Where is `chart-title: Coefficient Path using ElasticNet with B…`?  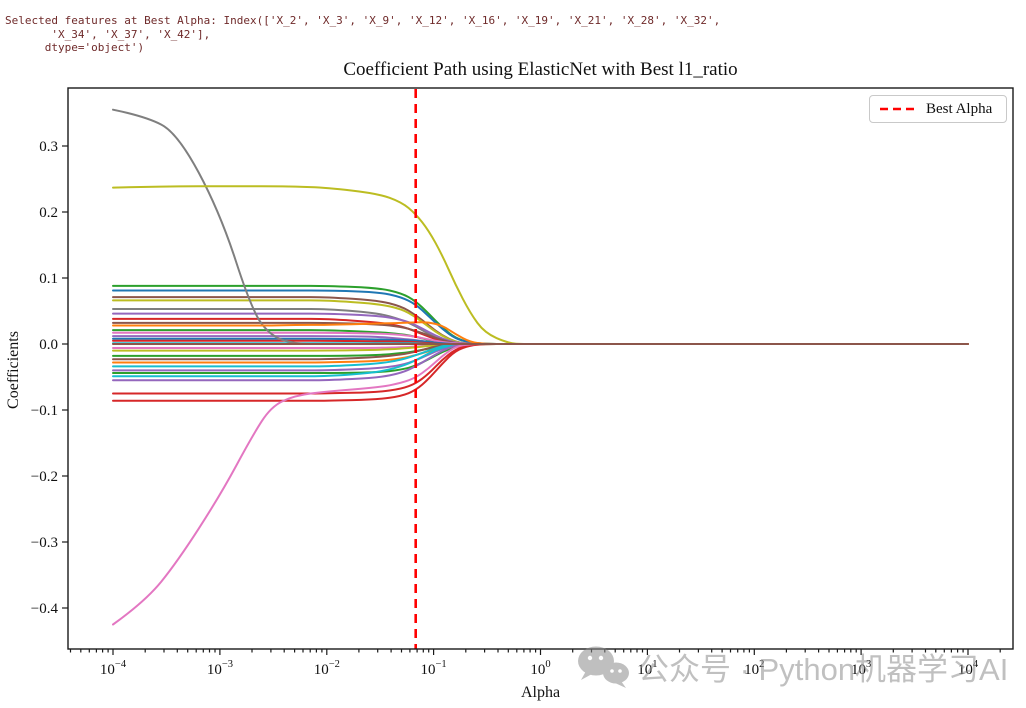 chart-title: Coefficient Path using ElasticNet with B… is located at coordinates (540, 69).